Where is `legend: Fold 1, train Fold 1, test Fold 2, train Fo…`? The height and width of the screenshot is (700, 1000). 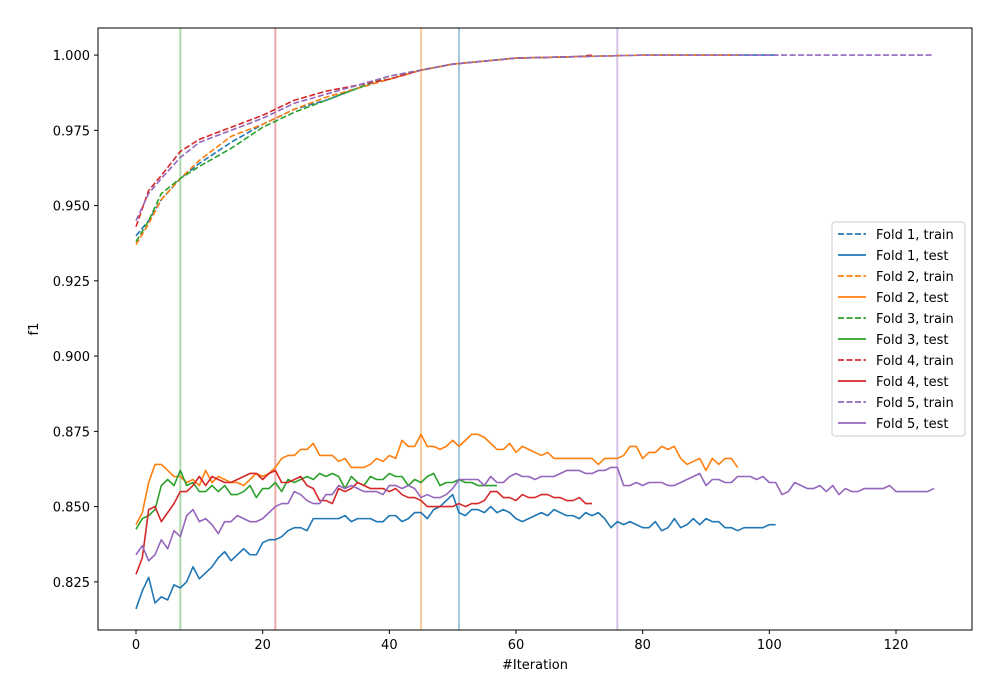 legend: Fold 1, train Fold 1, test Fold 2, train Fo… is located at coordinates (898, 329).